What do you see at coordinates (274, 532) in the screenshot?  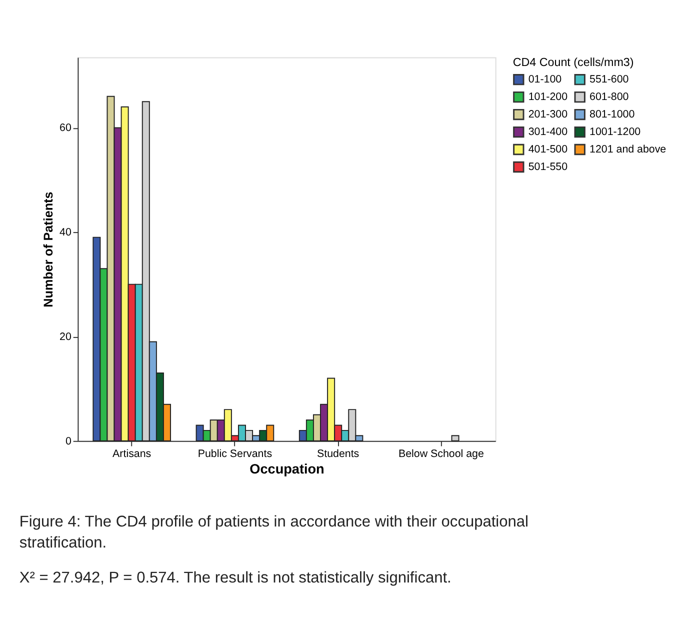 I see `caption: Figure 4: The CD4 profile of patients in accordance with their occupational stratification.` at bounding box center [274, 532].